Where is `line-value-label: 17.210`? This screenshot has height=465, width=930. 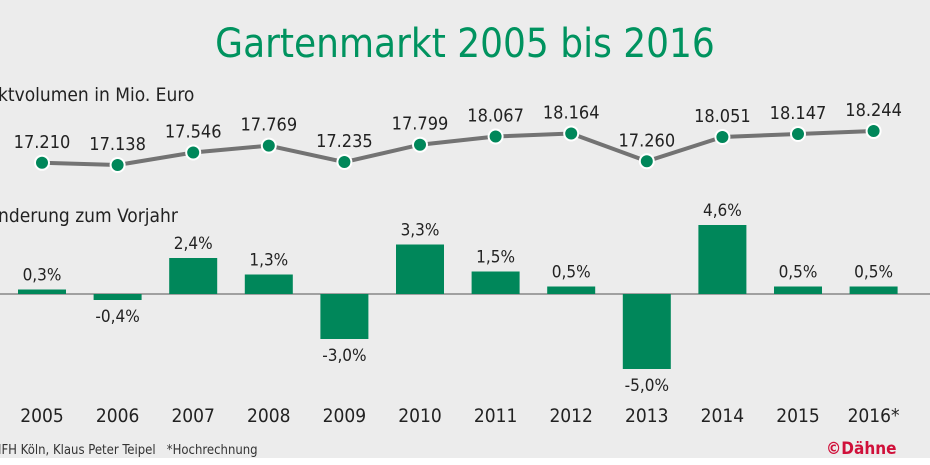 line-value-label: 17.210 is located at coordinates (42, 142).